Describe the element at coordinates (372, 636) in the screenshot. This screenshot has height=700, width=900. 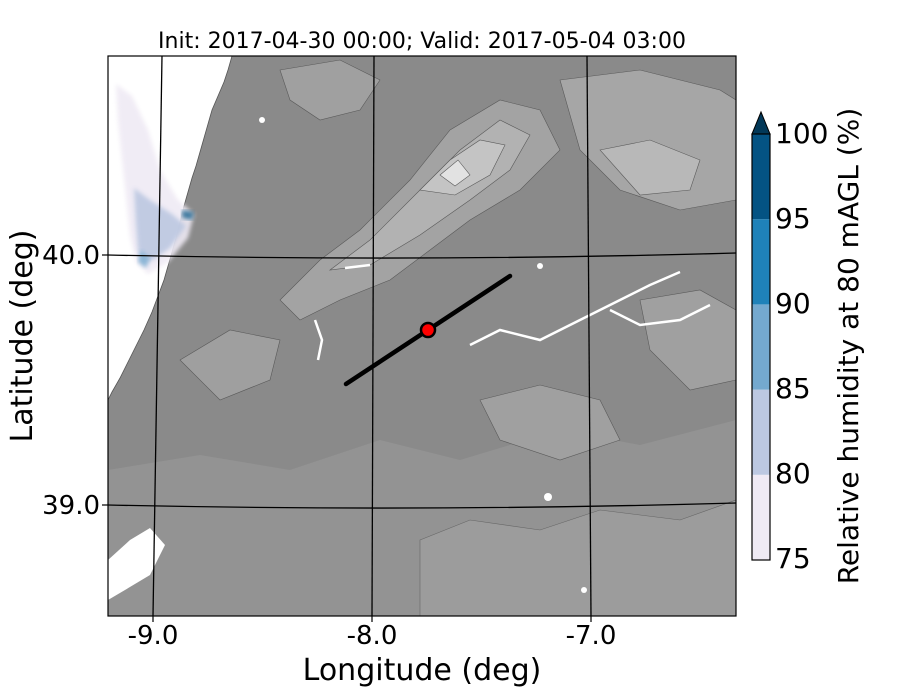
I see `x-tick-label: -8.0` at that location.